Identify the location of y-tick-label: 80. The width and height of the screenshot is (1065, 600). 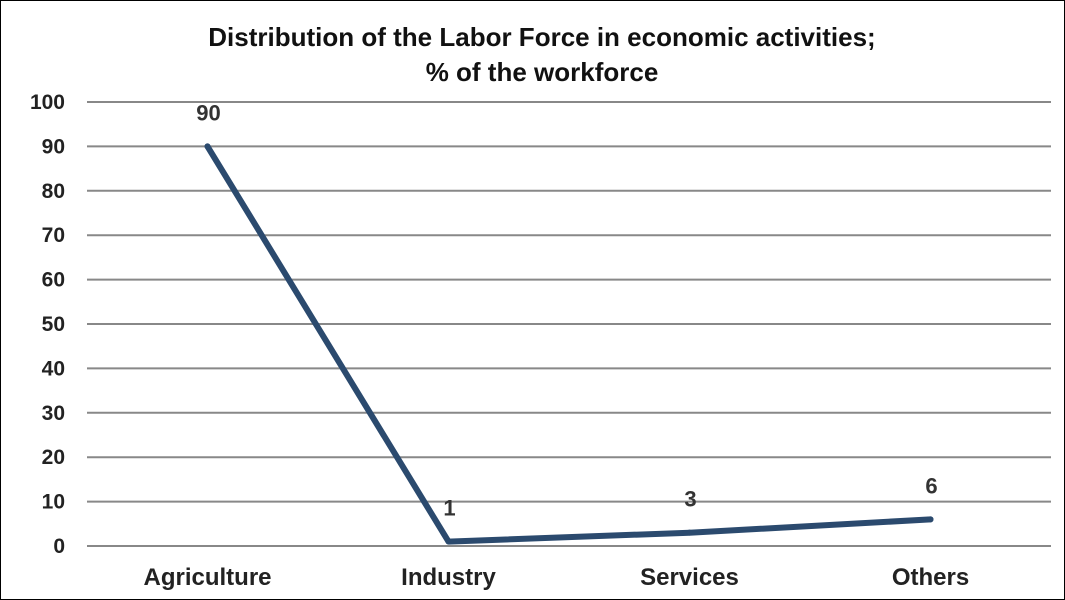
(53, 191).